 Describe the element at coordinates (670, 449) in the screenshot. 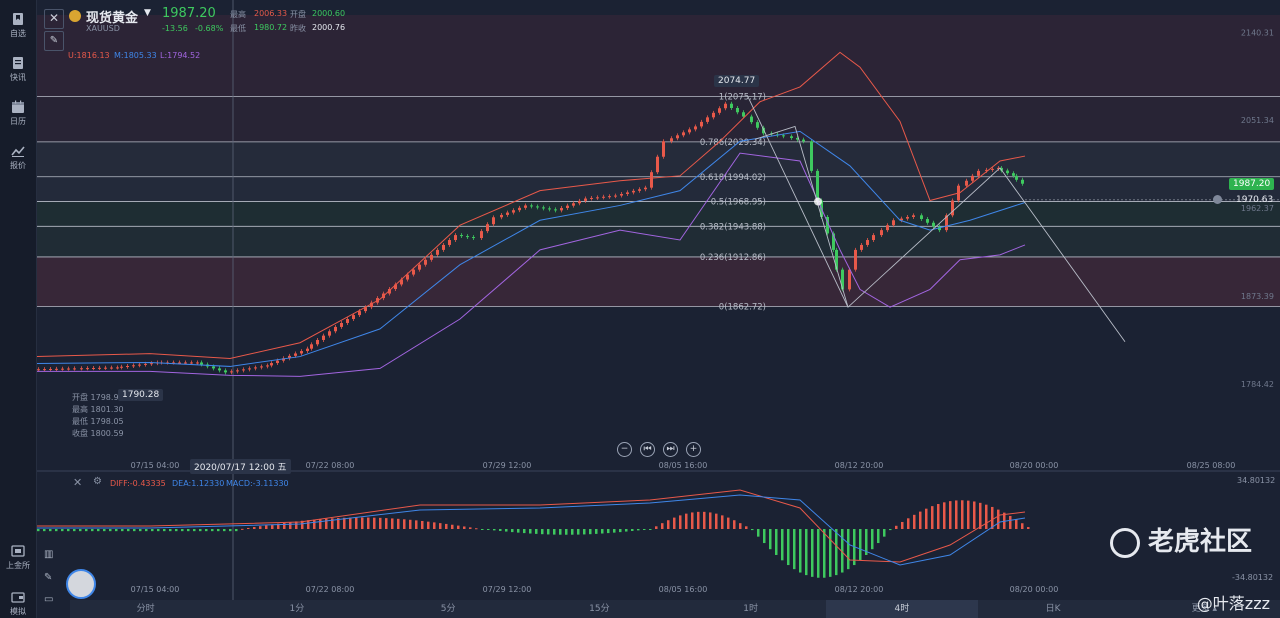

I see `scroll-end-button: ⏭` at that location.